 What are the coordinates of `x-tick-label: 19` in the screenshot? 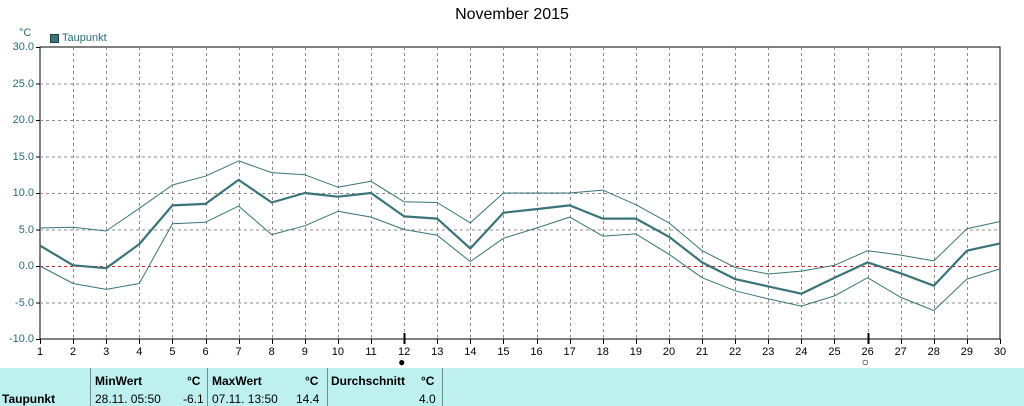 It's located at (635, 352).